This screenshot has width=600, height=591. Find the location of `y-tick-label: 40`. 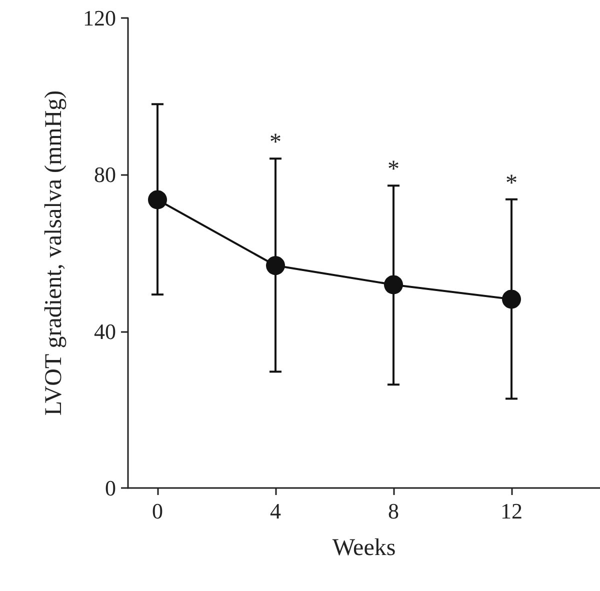

y-tick-label: 40 is located at coordinates (105, 331).